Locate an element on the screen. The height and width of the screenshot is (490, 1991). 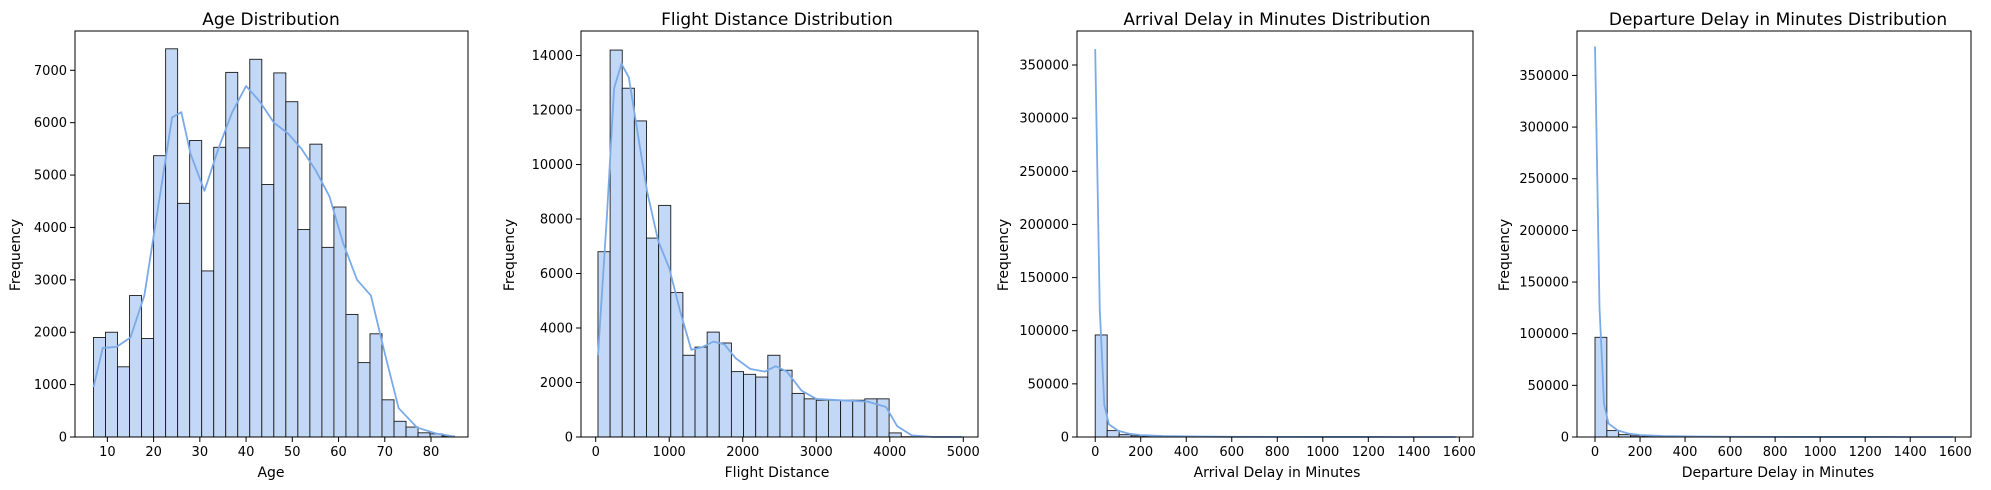
chart-title: Flight Distance Distribution is located at coordinates (777, 20).